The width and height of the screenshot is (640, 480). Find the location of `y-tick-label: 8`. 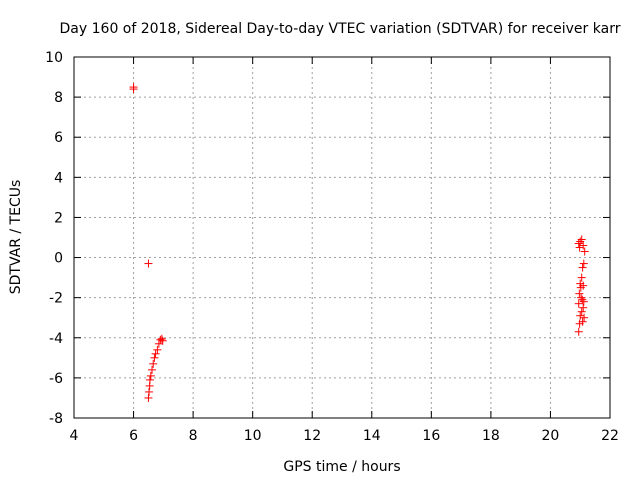

y-tick-label: 8 is located at coordinates (58, 98).